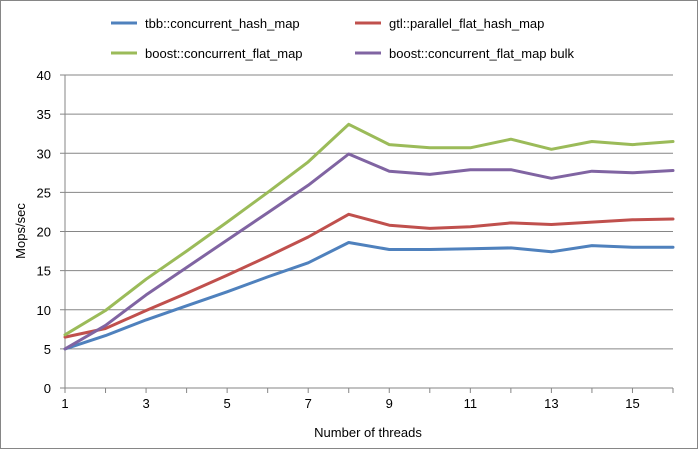 The image size is (698, 450). I want to click on legend-entry: boost::concurrent_flat_map, so click(207, 53).